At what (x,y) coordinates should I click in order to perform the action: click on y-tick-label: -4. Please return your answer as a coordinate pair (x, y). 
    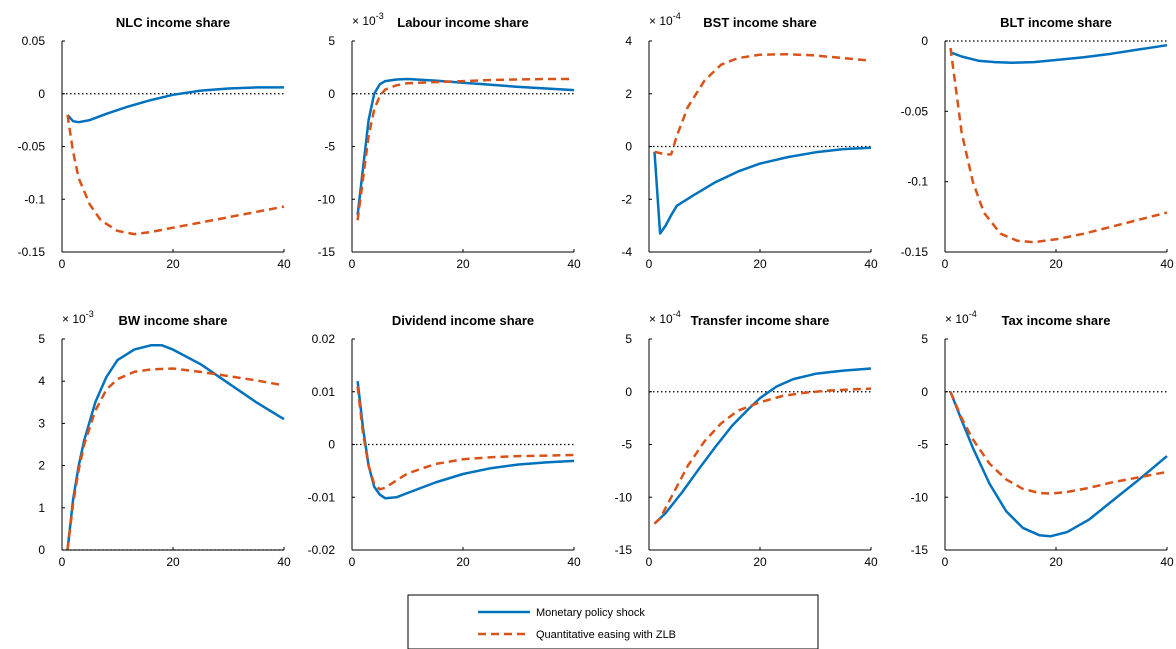
    Looking at the image, I should click on (626, 252).